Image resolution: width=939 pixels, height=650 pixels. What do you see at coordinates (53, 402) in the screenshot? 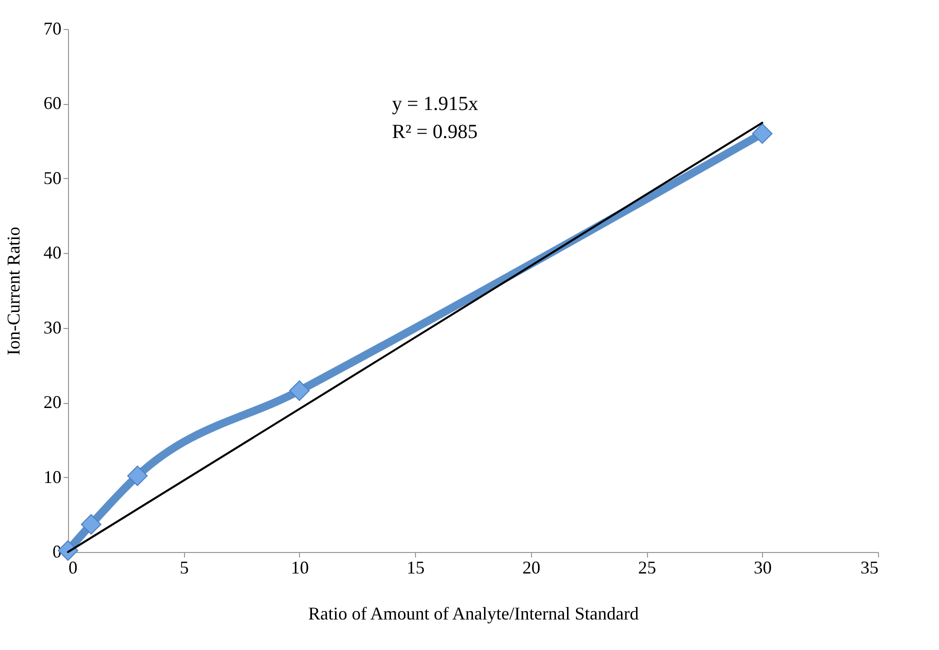
I see `y-tick-label: 20` at bounding box center [53, 402].